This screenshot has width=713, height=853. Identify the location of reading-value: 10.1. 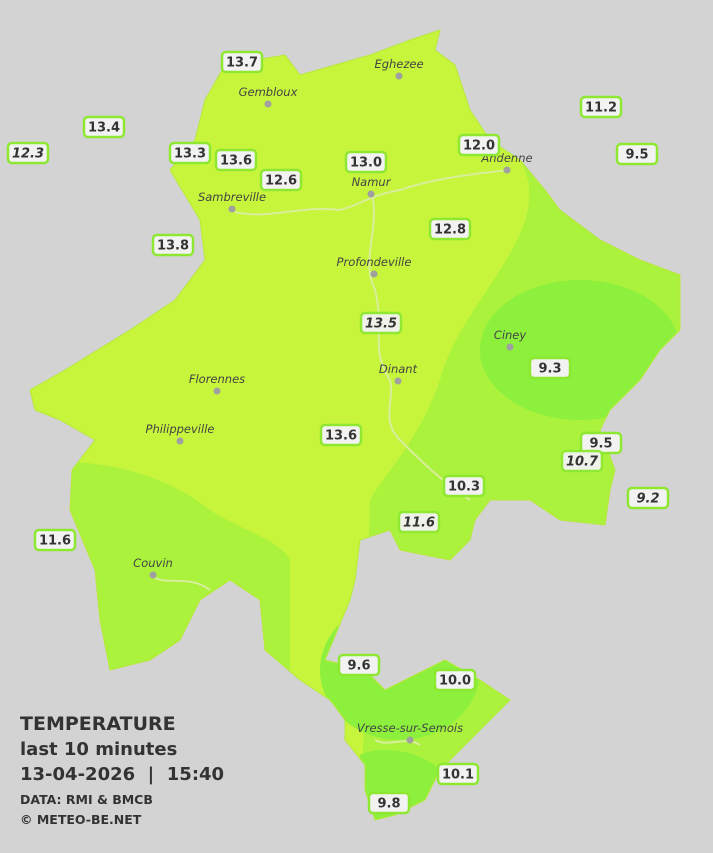
(458, 775).